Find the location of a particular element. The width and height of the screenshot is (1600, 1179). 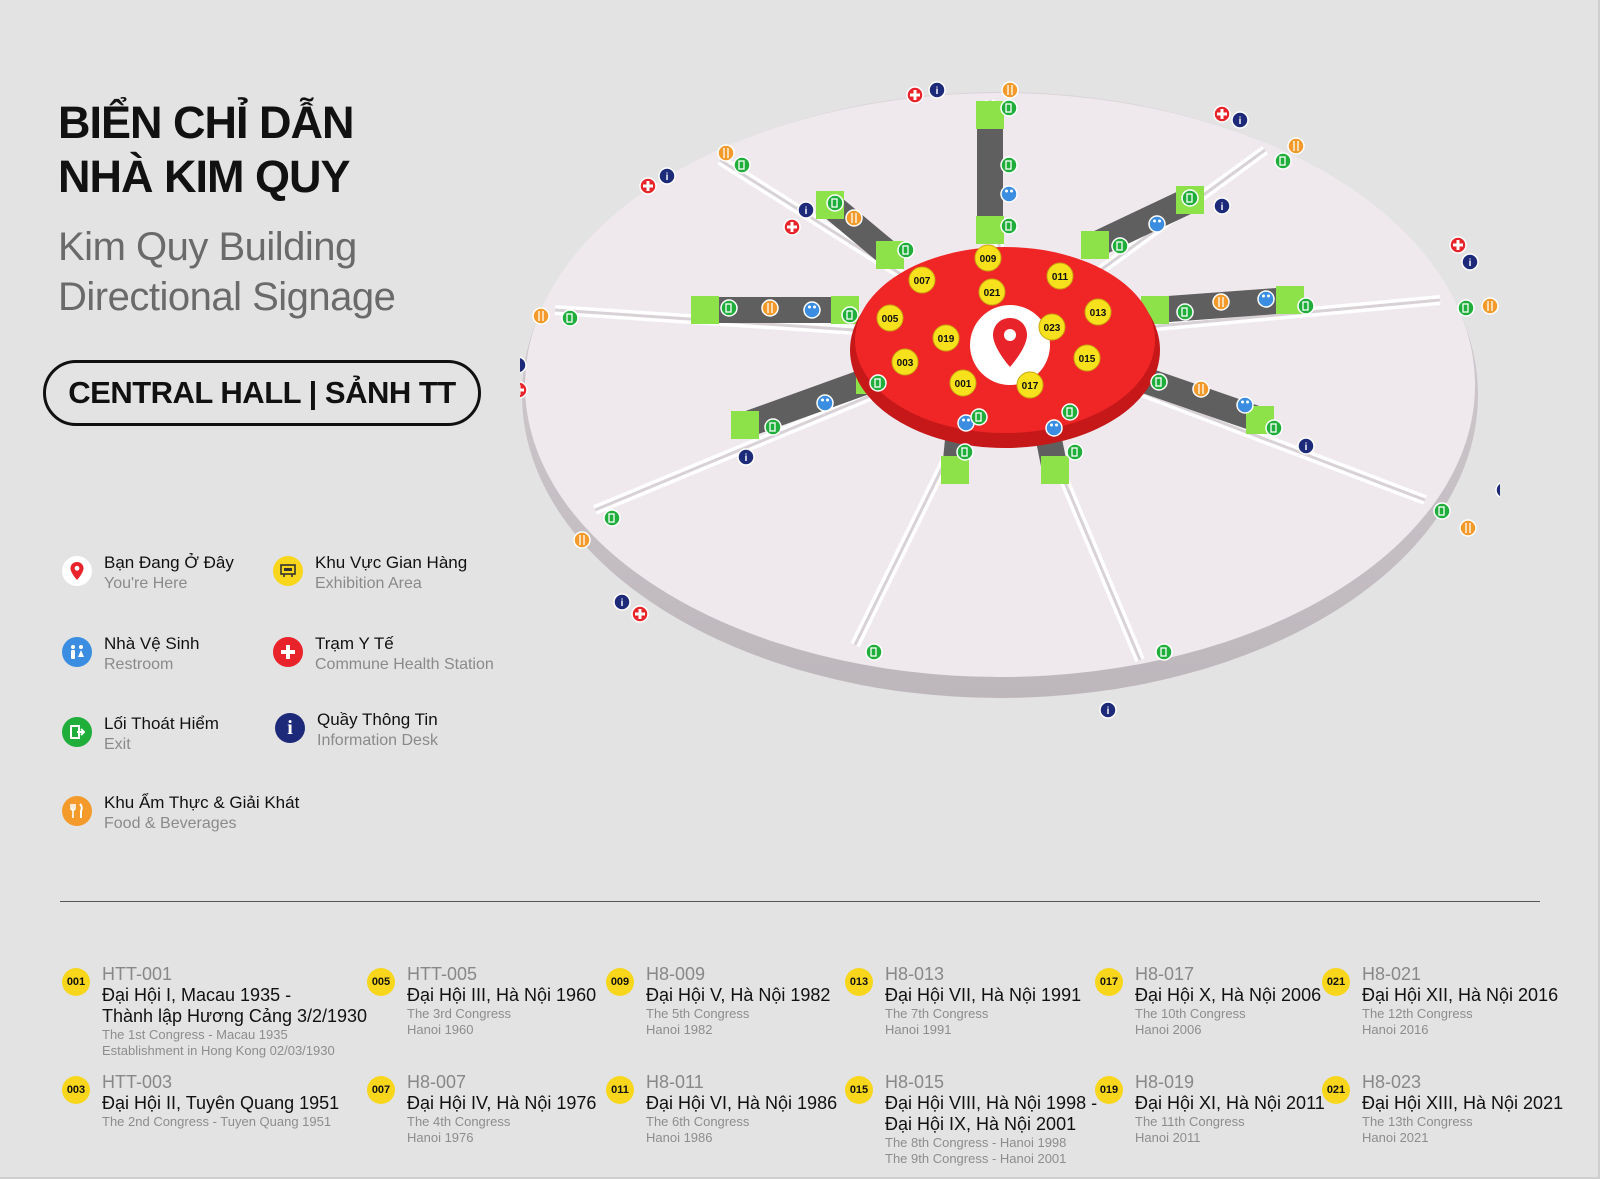

wing-end is located at coordinates (990, 230).